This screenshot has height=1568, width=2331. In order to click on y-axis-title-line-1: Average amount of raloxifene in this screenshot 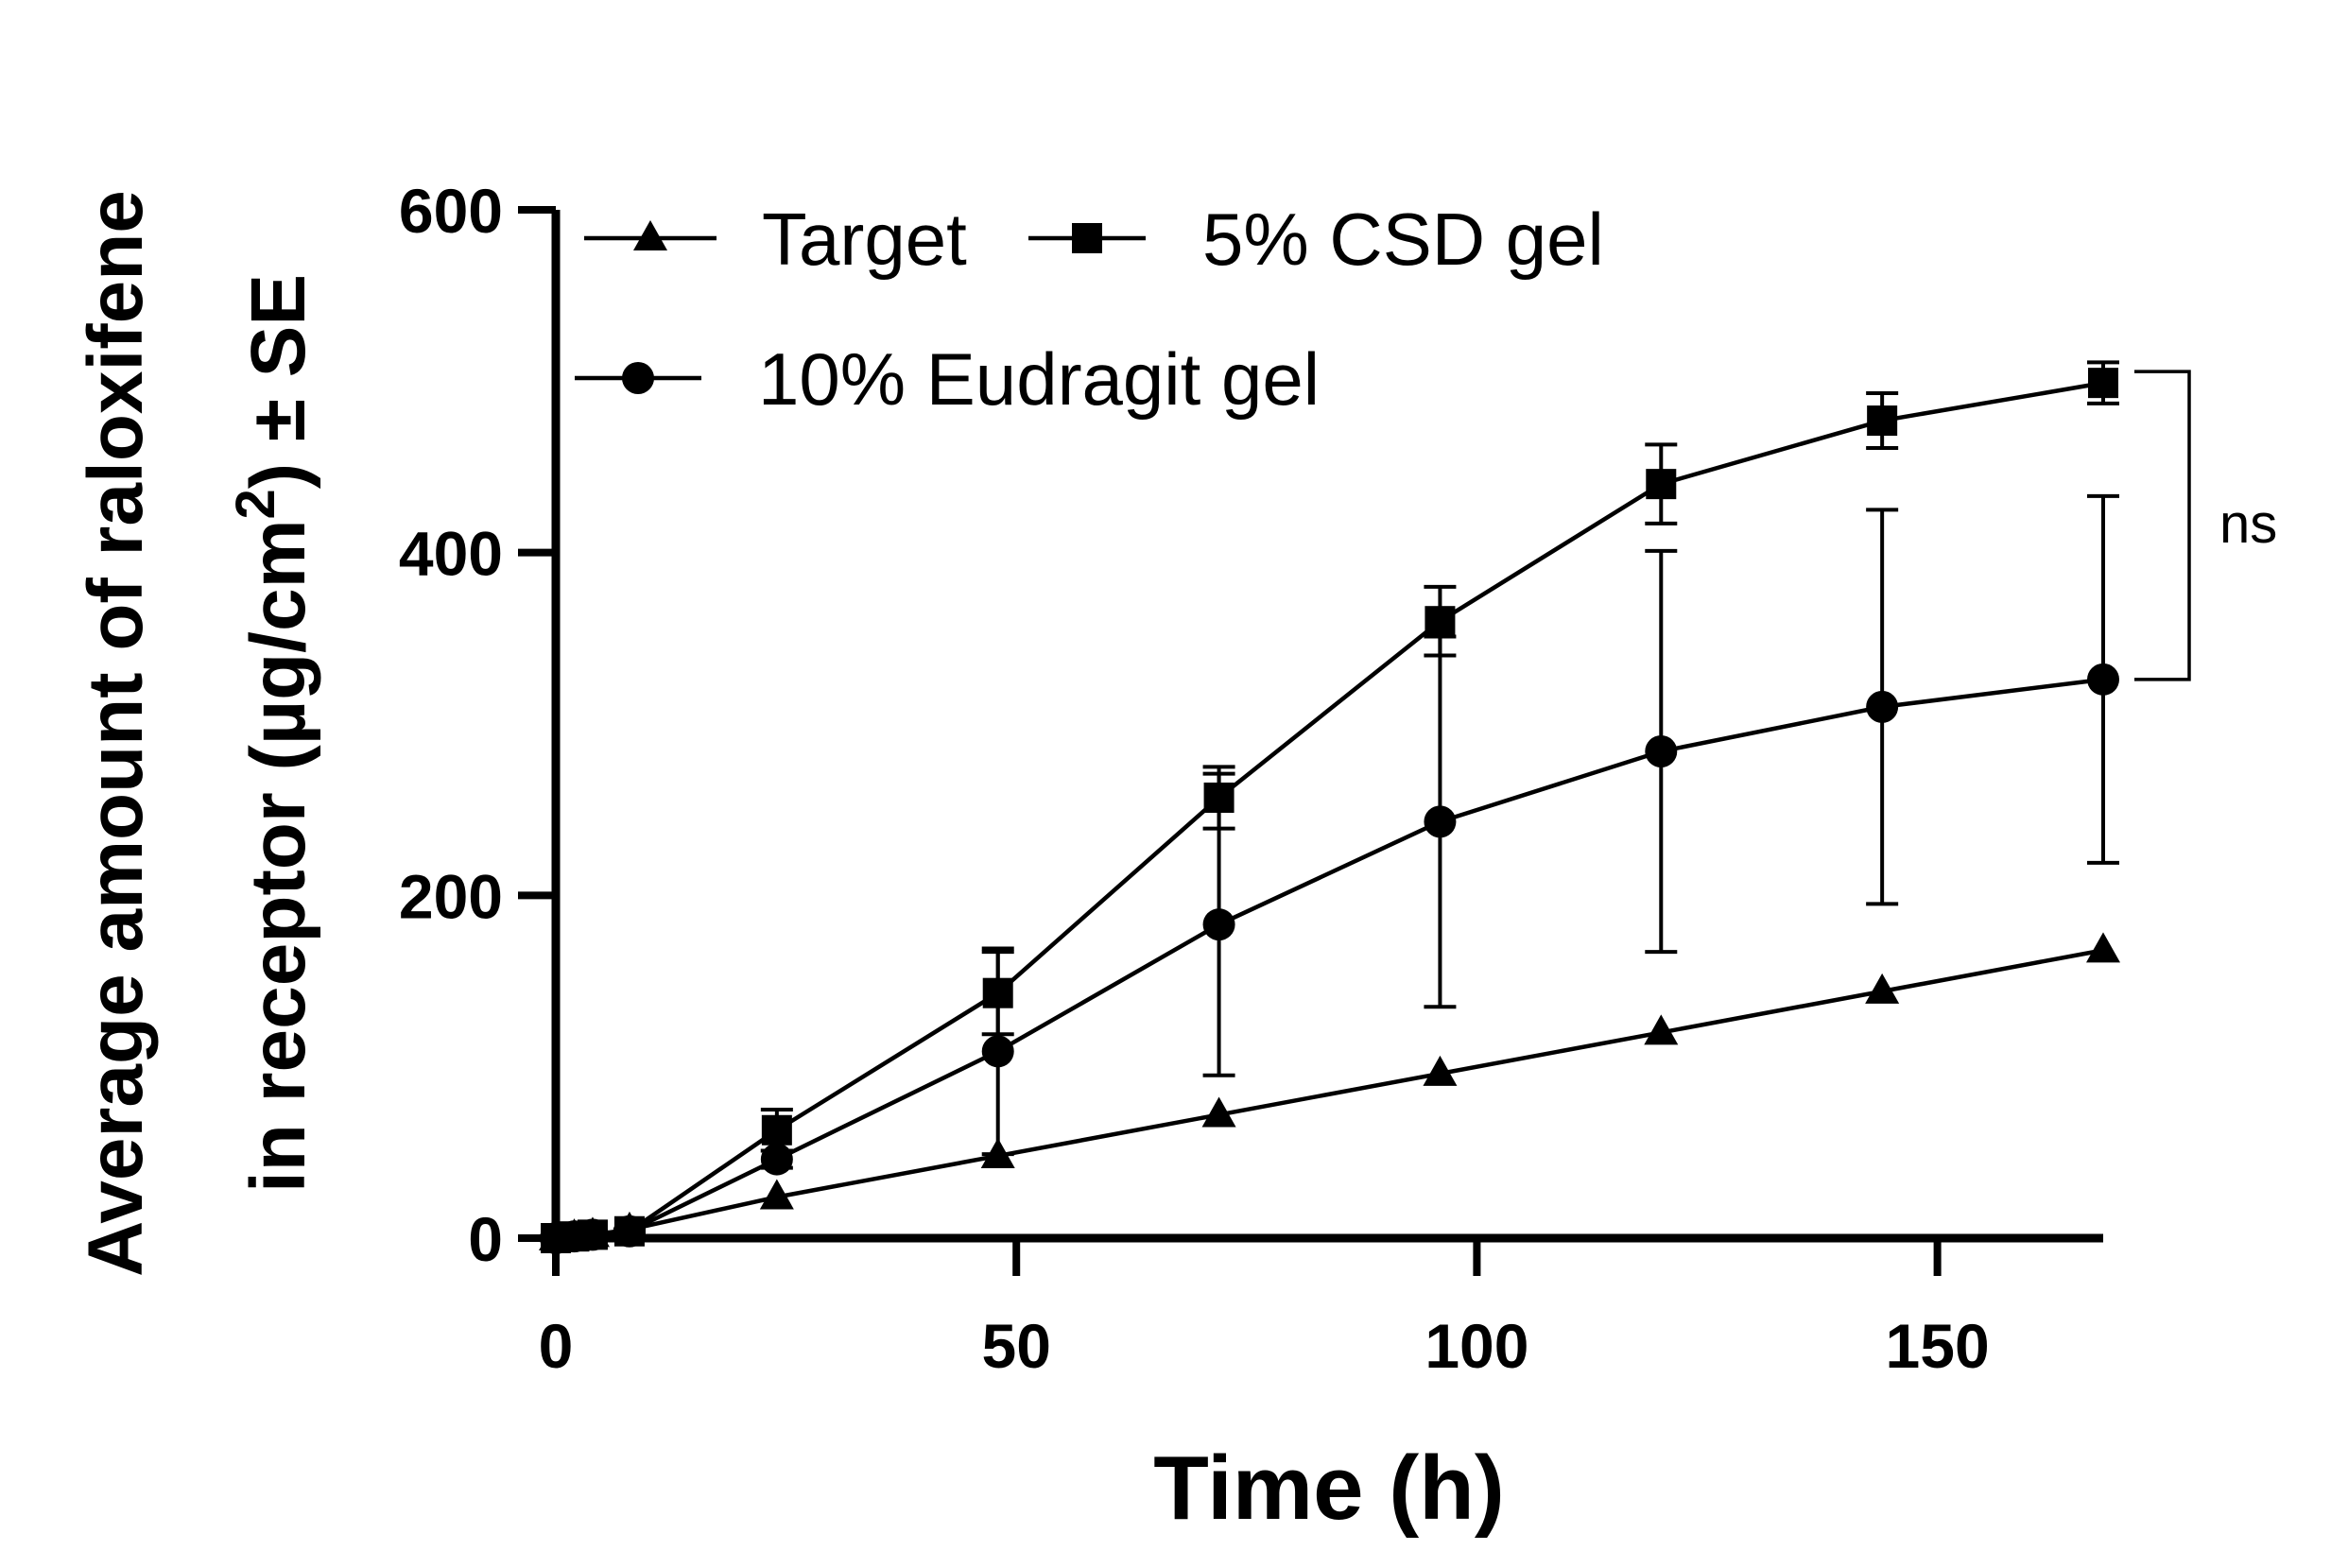, I will do `click(116, 733)`.